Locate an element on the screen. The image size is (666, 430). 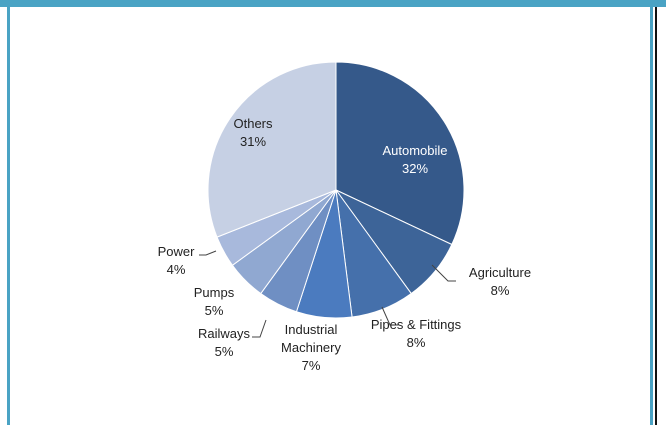
slice-label-agriculture: Agriculture 8% is located at coordinates (500, 281).